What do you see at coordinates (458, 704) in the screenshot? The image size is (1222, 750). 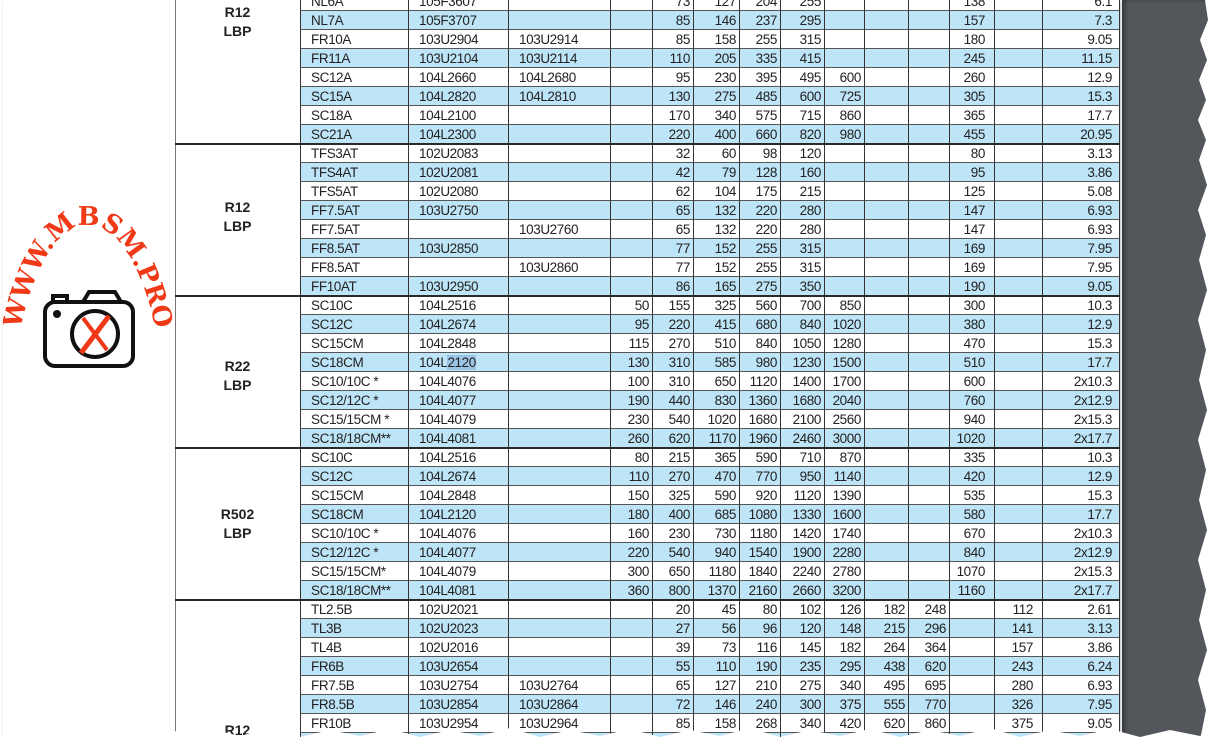 I see `code-cell: 103U2854` at bounding box center [458, 704].